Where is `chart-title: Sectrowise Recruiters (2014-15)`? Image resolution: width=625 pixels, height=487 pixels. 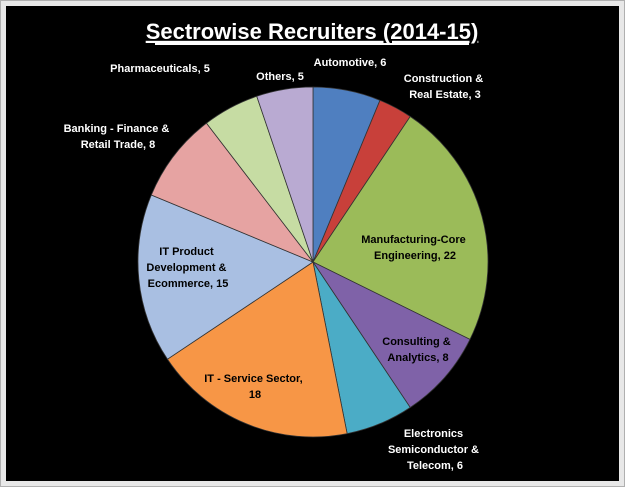 chart-title: Sectrowise Recruiters (2014-15) is located at coordinates (312, 31).